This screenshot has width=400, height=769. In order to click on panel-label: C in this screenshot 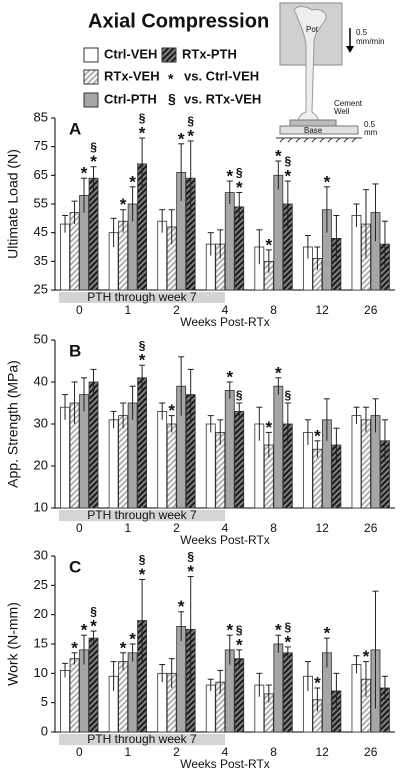, I will do `click(75, 566)`.